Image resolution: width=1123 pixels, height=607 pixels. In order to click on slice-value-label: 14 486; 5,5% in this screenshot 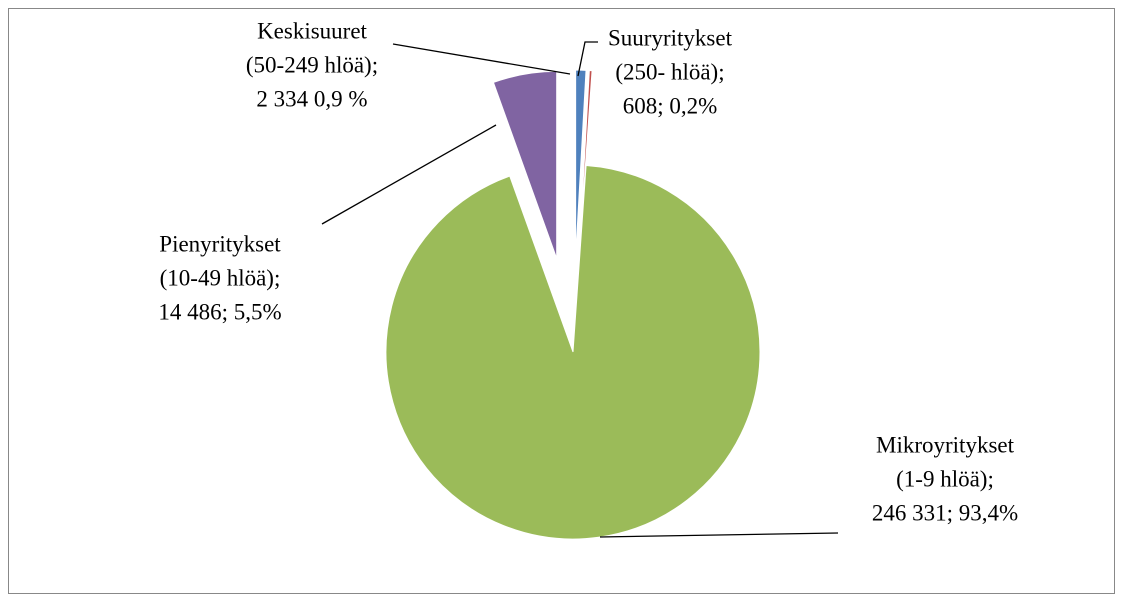, I will do `click(219, 311)`.